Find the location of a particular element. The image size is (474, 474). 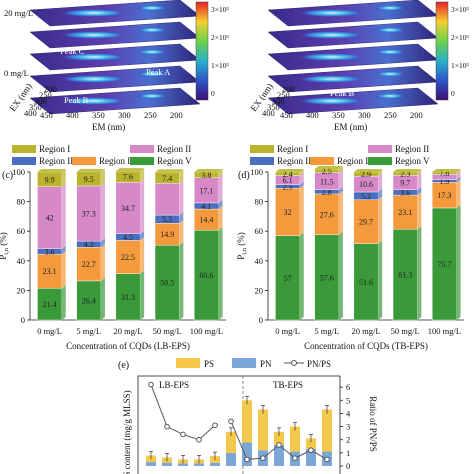

data-label: 2.8 is located at coordinates (327, 192).